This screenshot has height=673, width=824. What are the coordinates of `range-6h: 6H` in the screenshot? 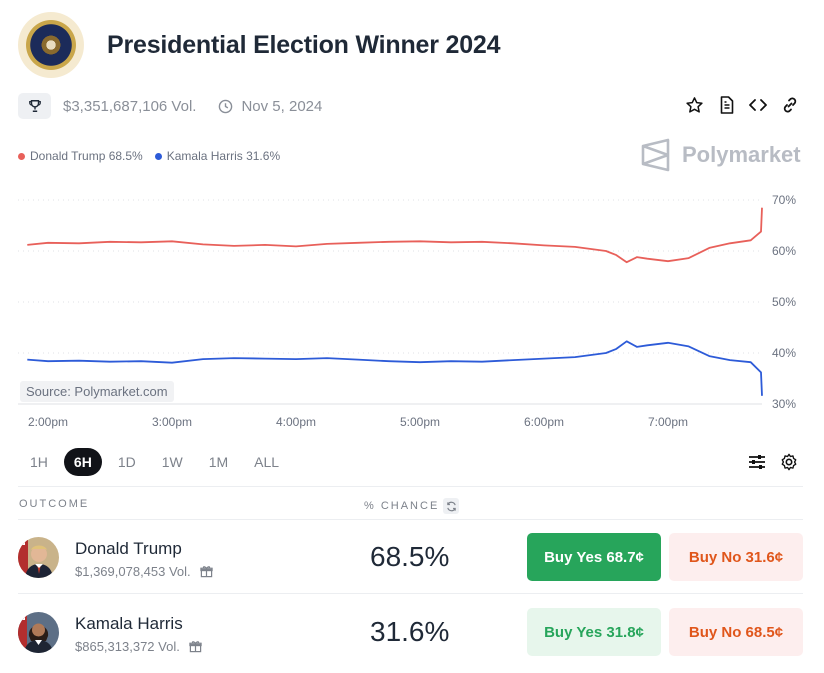 It's located at (82, 462).